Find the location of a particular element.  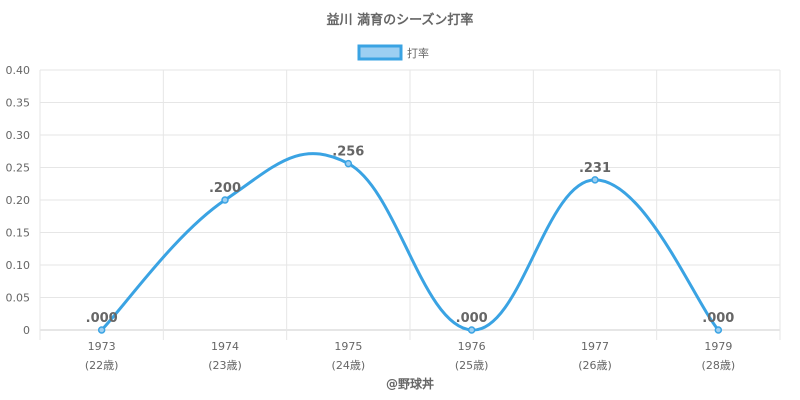

y-tick-label: 0 is located at coordinates (26, 330).